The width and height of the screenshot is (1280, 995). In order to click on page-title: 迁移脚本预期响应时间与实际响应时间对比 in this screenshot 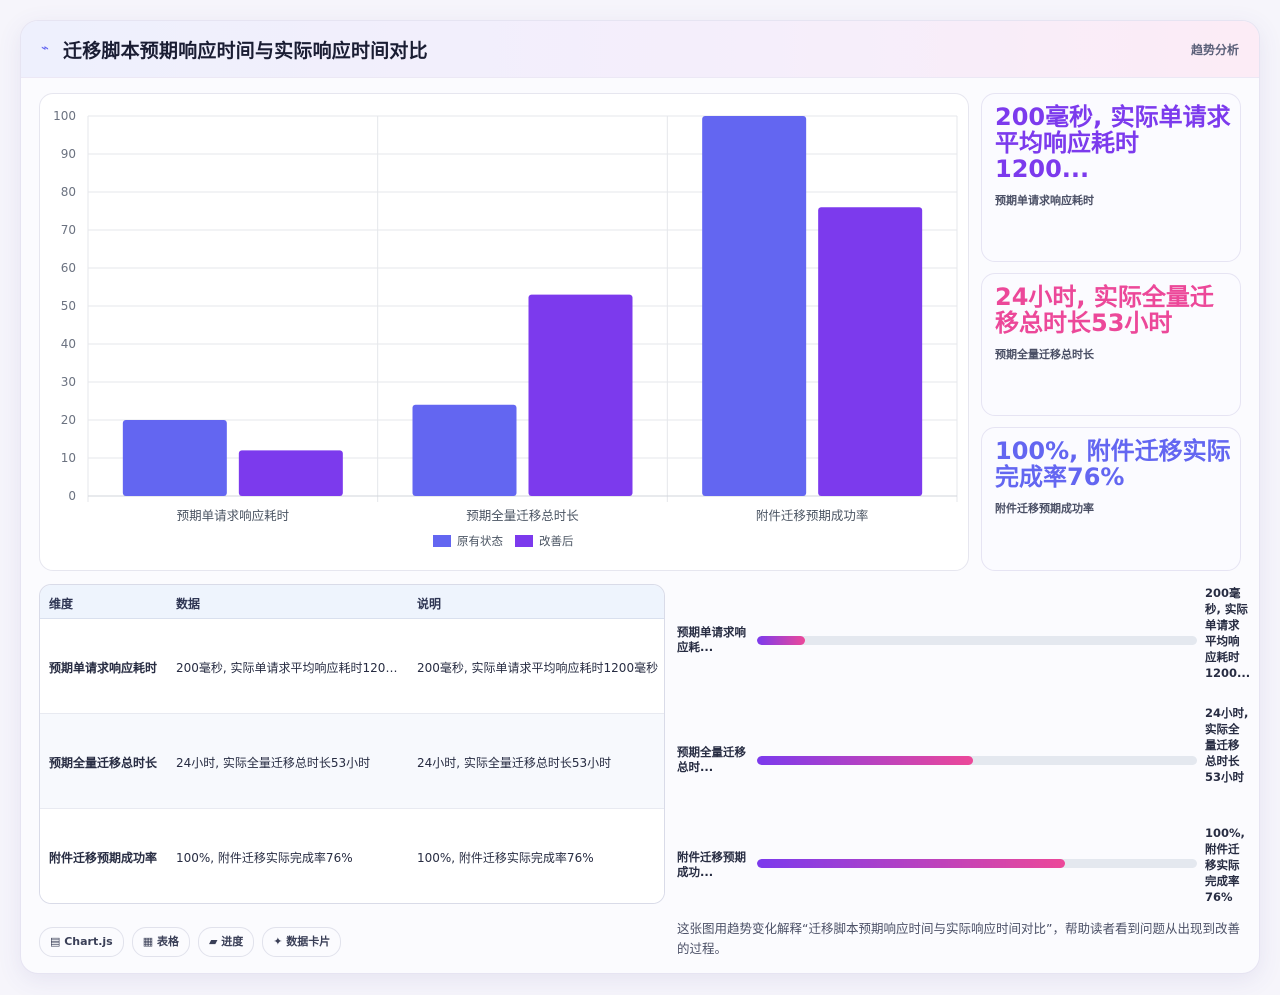, I will do `click(245, 51)`.